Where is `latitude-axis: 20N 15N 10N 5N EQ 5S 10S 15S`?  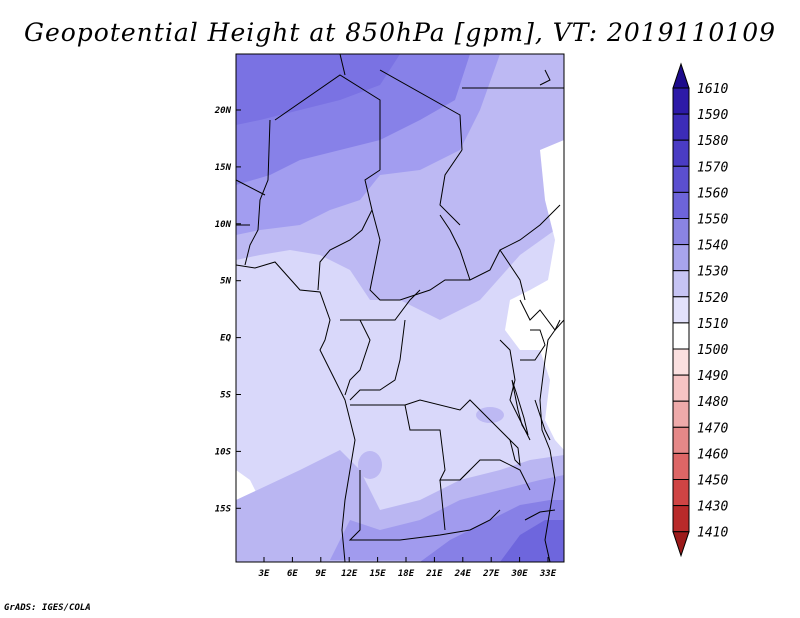 latitude-axis: 20N 15N 10N 5N EQ 5S 10S 15S is located at coordinates (227, 310).